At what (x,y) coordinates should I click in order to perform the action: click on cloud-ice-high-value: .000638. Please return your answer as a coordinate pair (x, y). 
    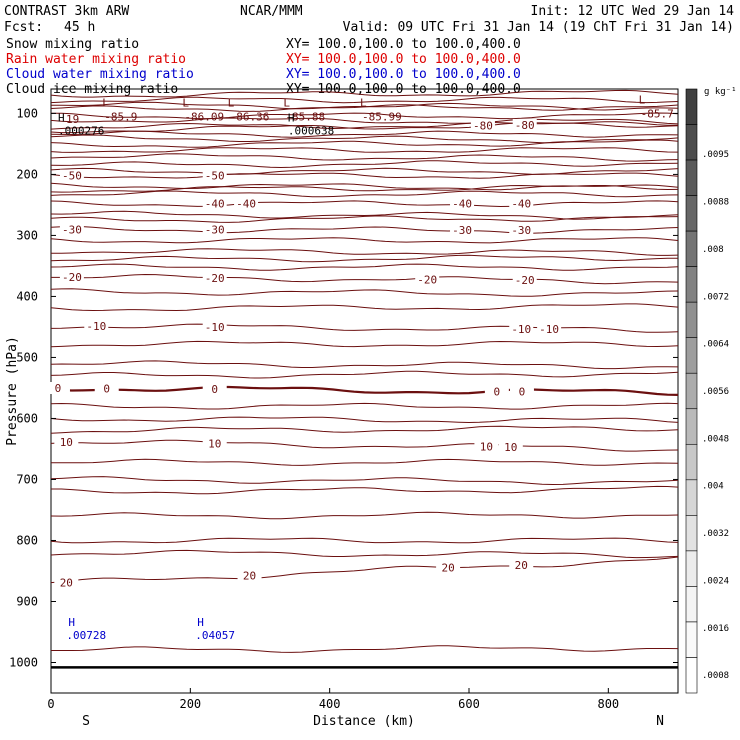
    Looking at the image, I should click on (311, 130).